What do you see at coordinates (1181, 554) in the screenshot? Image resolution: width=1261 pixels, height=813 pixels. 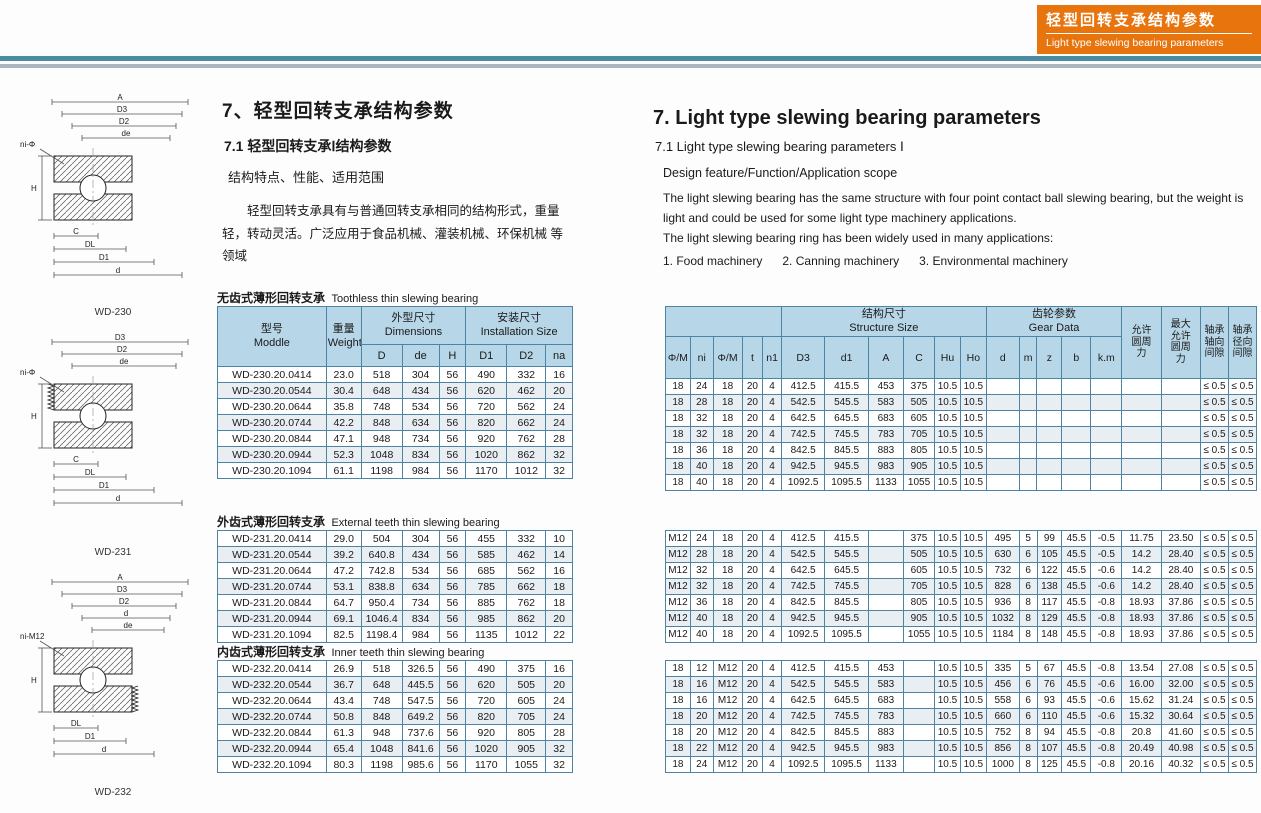 I see `table-cell: 28.40` at bounding box center [1181, 554].